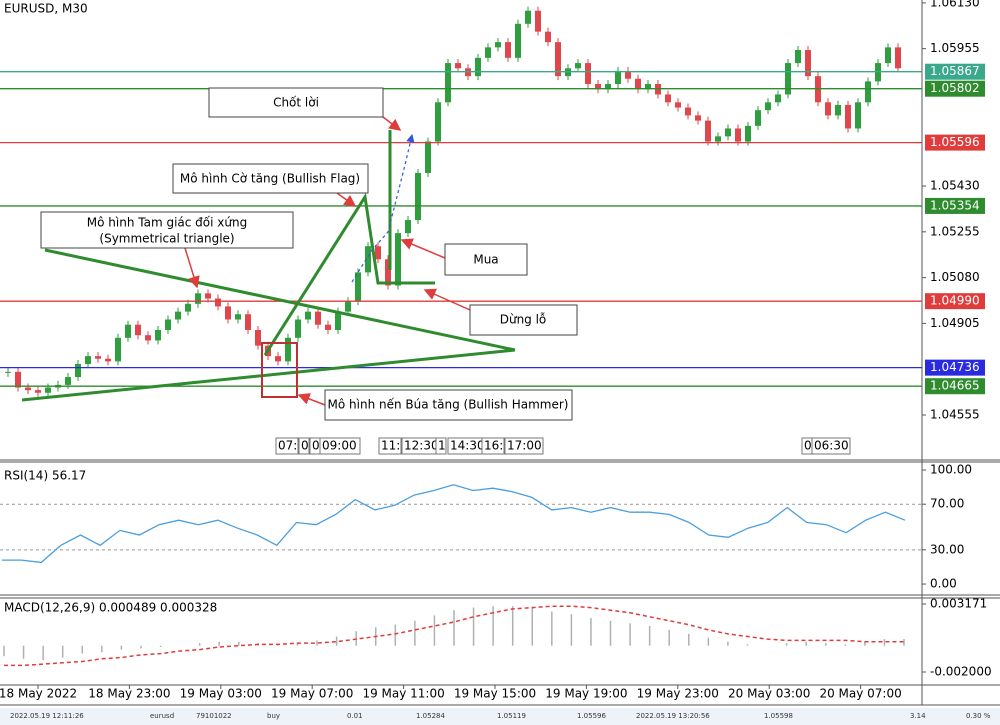  What do you see at coordinates (339, 446) in the screenshot?
I see `session-label: 09:00` at bounding box center [339, 446].